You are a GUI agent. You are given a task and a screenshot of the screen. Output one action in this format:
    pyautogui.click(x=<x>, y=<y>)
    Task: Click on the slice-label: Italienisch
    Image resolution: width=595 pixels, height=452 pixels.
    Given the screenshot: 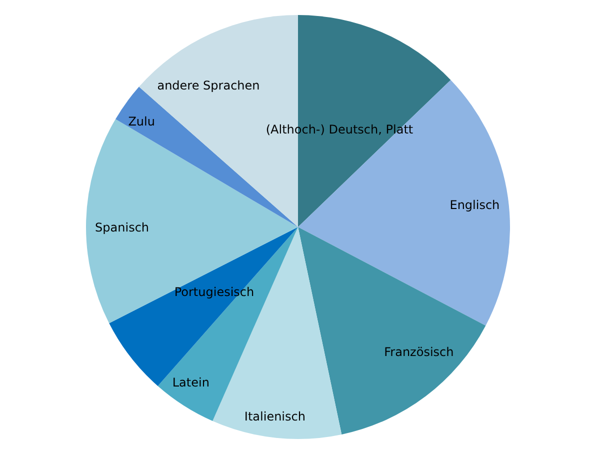 What is the action you would take?
    pyautogui.click(x=275, y=416)
    